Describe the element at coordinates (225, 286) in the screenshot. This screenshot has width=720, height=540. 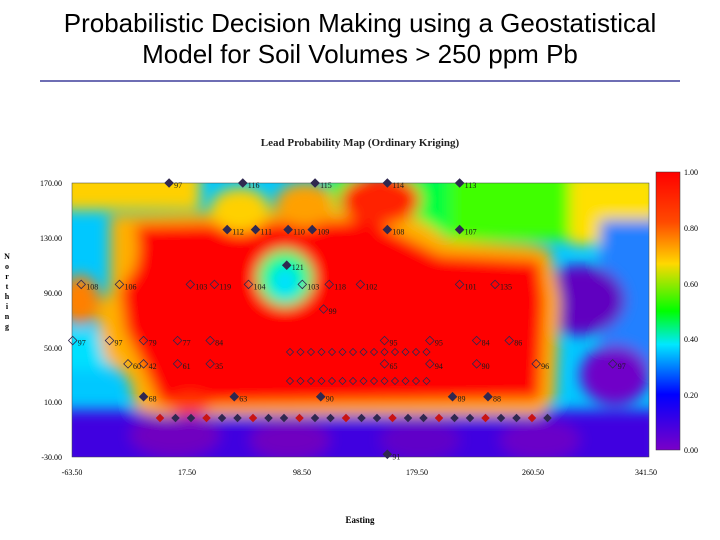
I see `sample-label: 119` at that location.